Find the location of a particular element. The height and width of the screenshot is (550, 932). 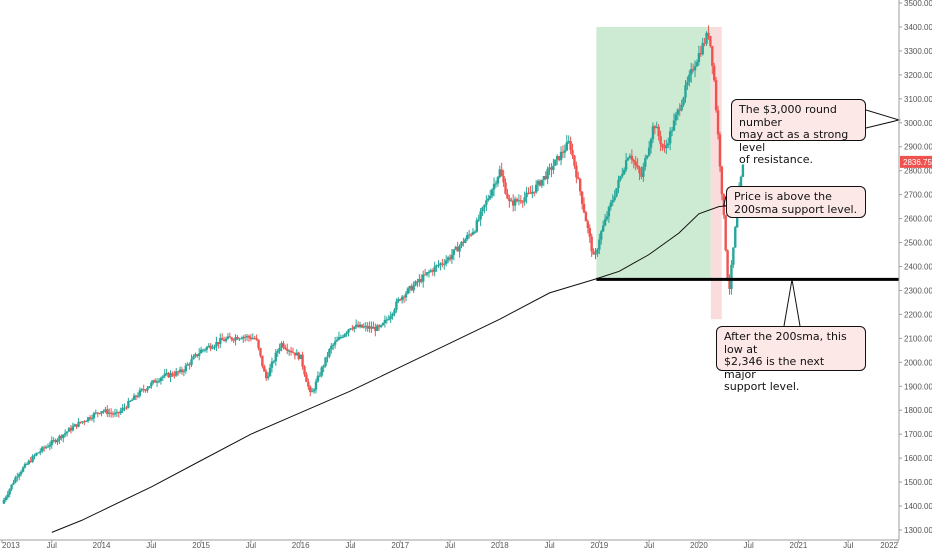

x-tick-label: Jul is located at coordinates (52, 545).